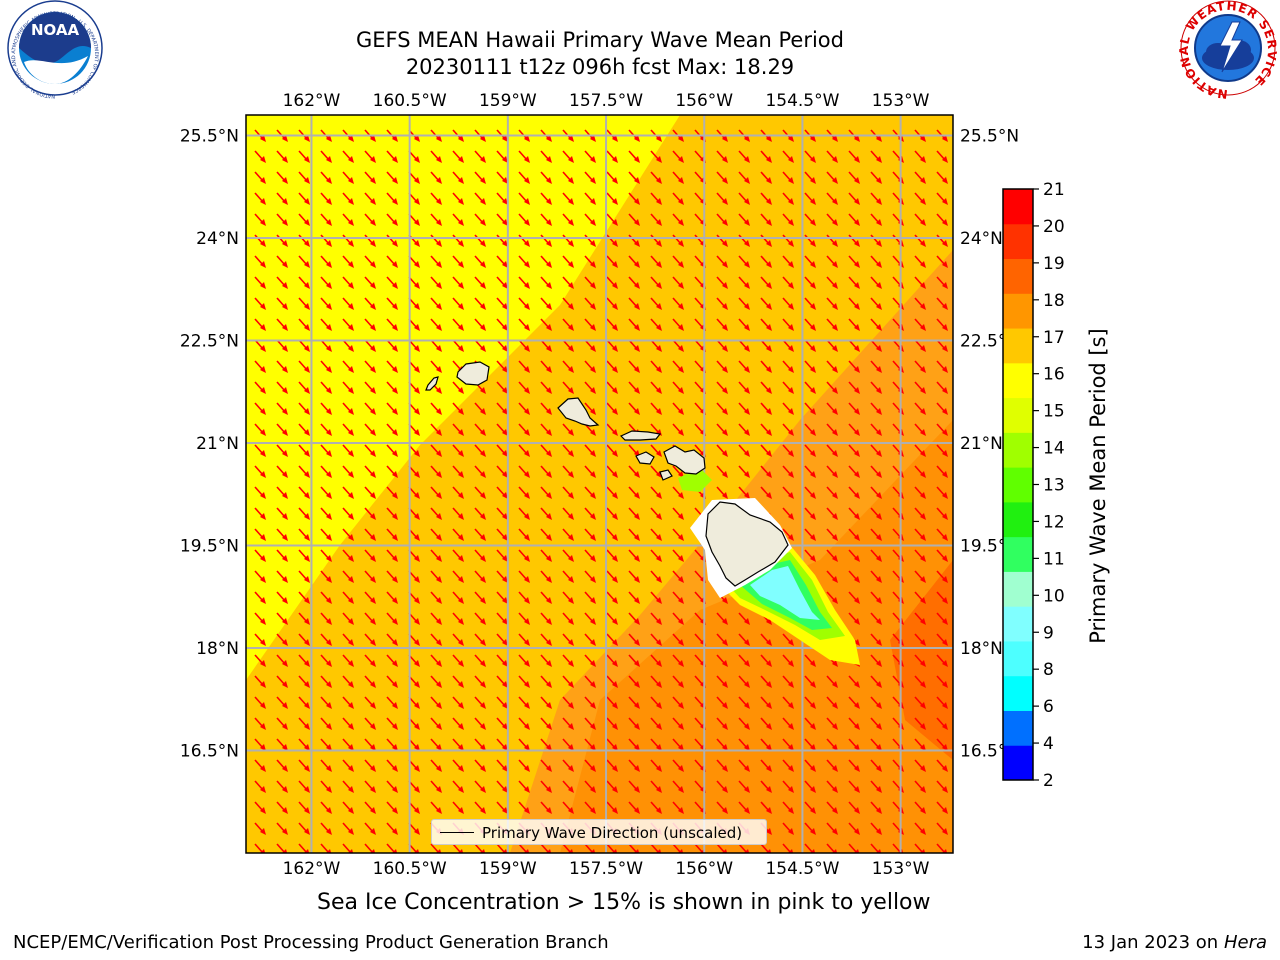 The image size is (1280, 960). Describe the element at coordinates (55, 30) in the screenshot. I see `svg-text: NOAA` at that location.